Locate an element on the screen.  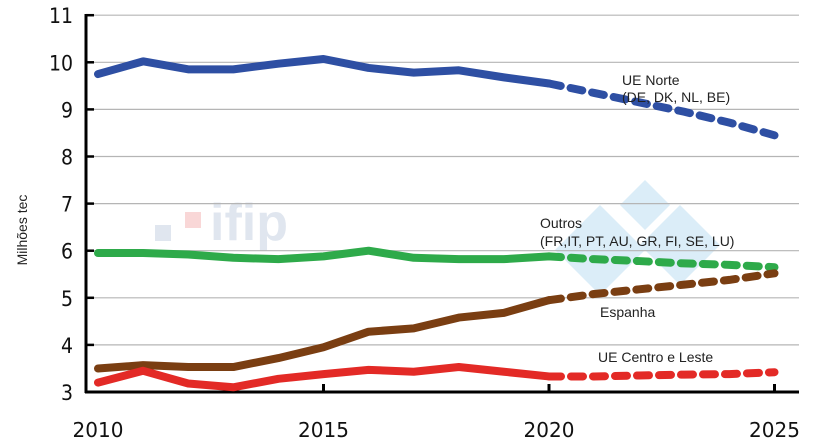
y-tick-label: 7 is located at coordinates (67, 205).